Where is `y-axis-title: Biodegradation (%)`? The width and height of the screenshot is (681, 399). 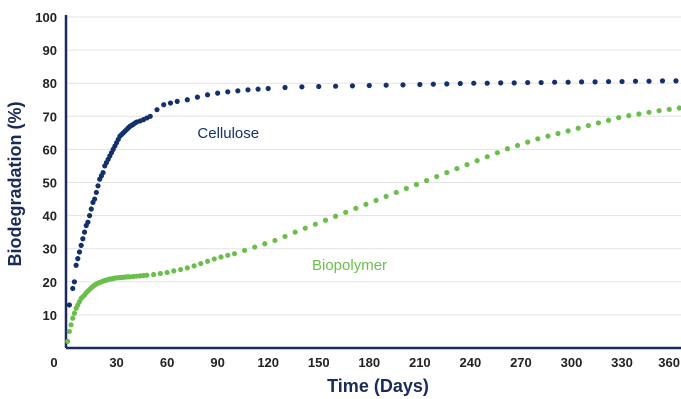
y-axis-title: Biodegradation (%) is located at coordinates (15, 183).